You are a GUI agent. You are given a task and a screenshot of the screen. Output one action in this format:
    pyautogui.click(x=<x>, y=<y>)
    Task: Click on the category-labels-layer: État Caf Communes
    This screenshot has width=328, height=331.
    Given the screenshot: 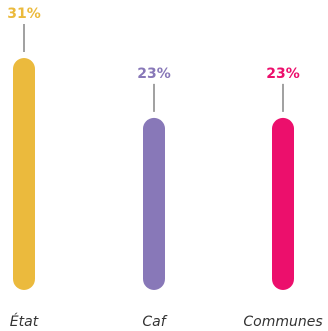 What is the action you would take?
    pyautogui.click(x=166, y=321)
    